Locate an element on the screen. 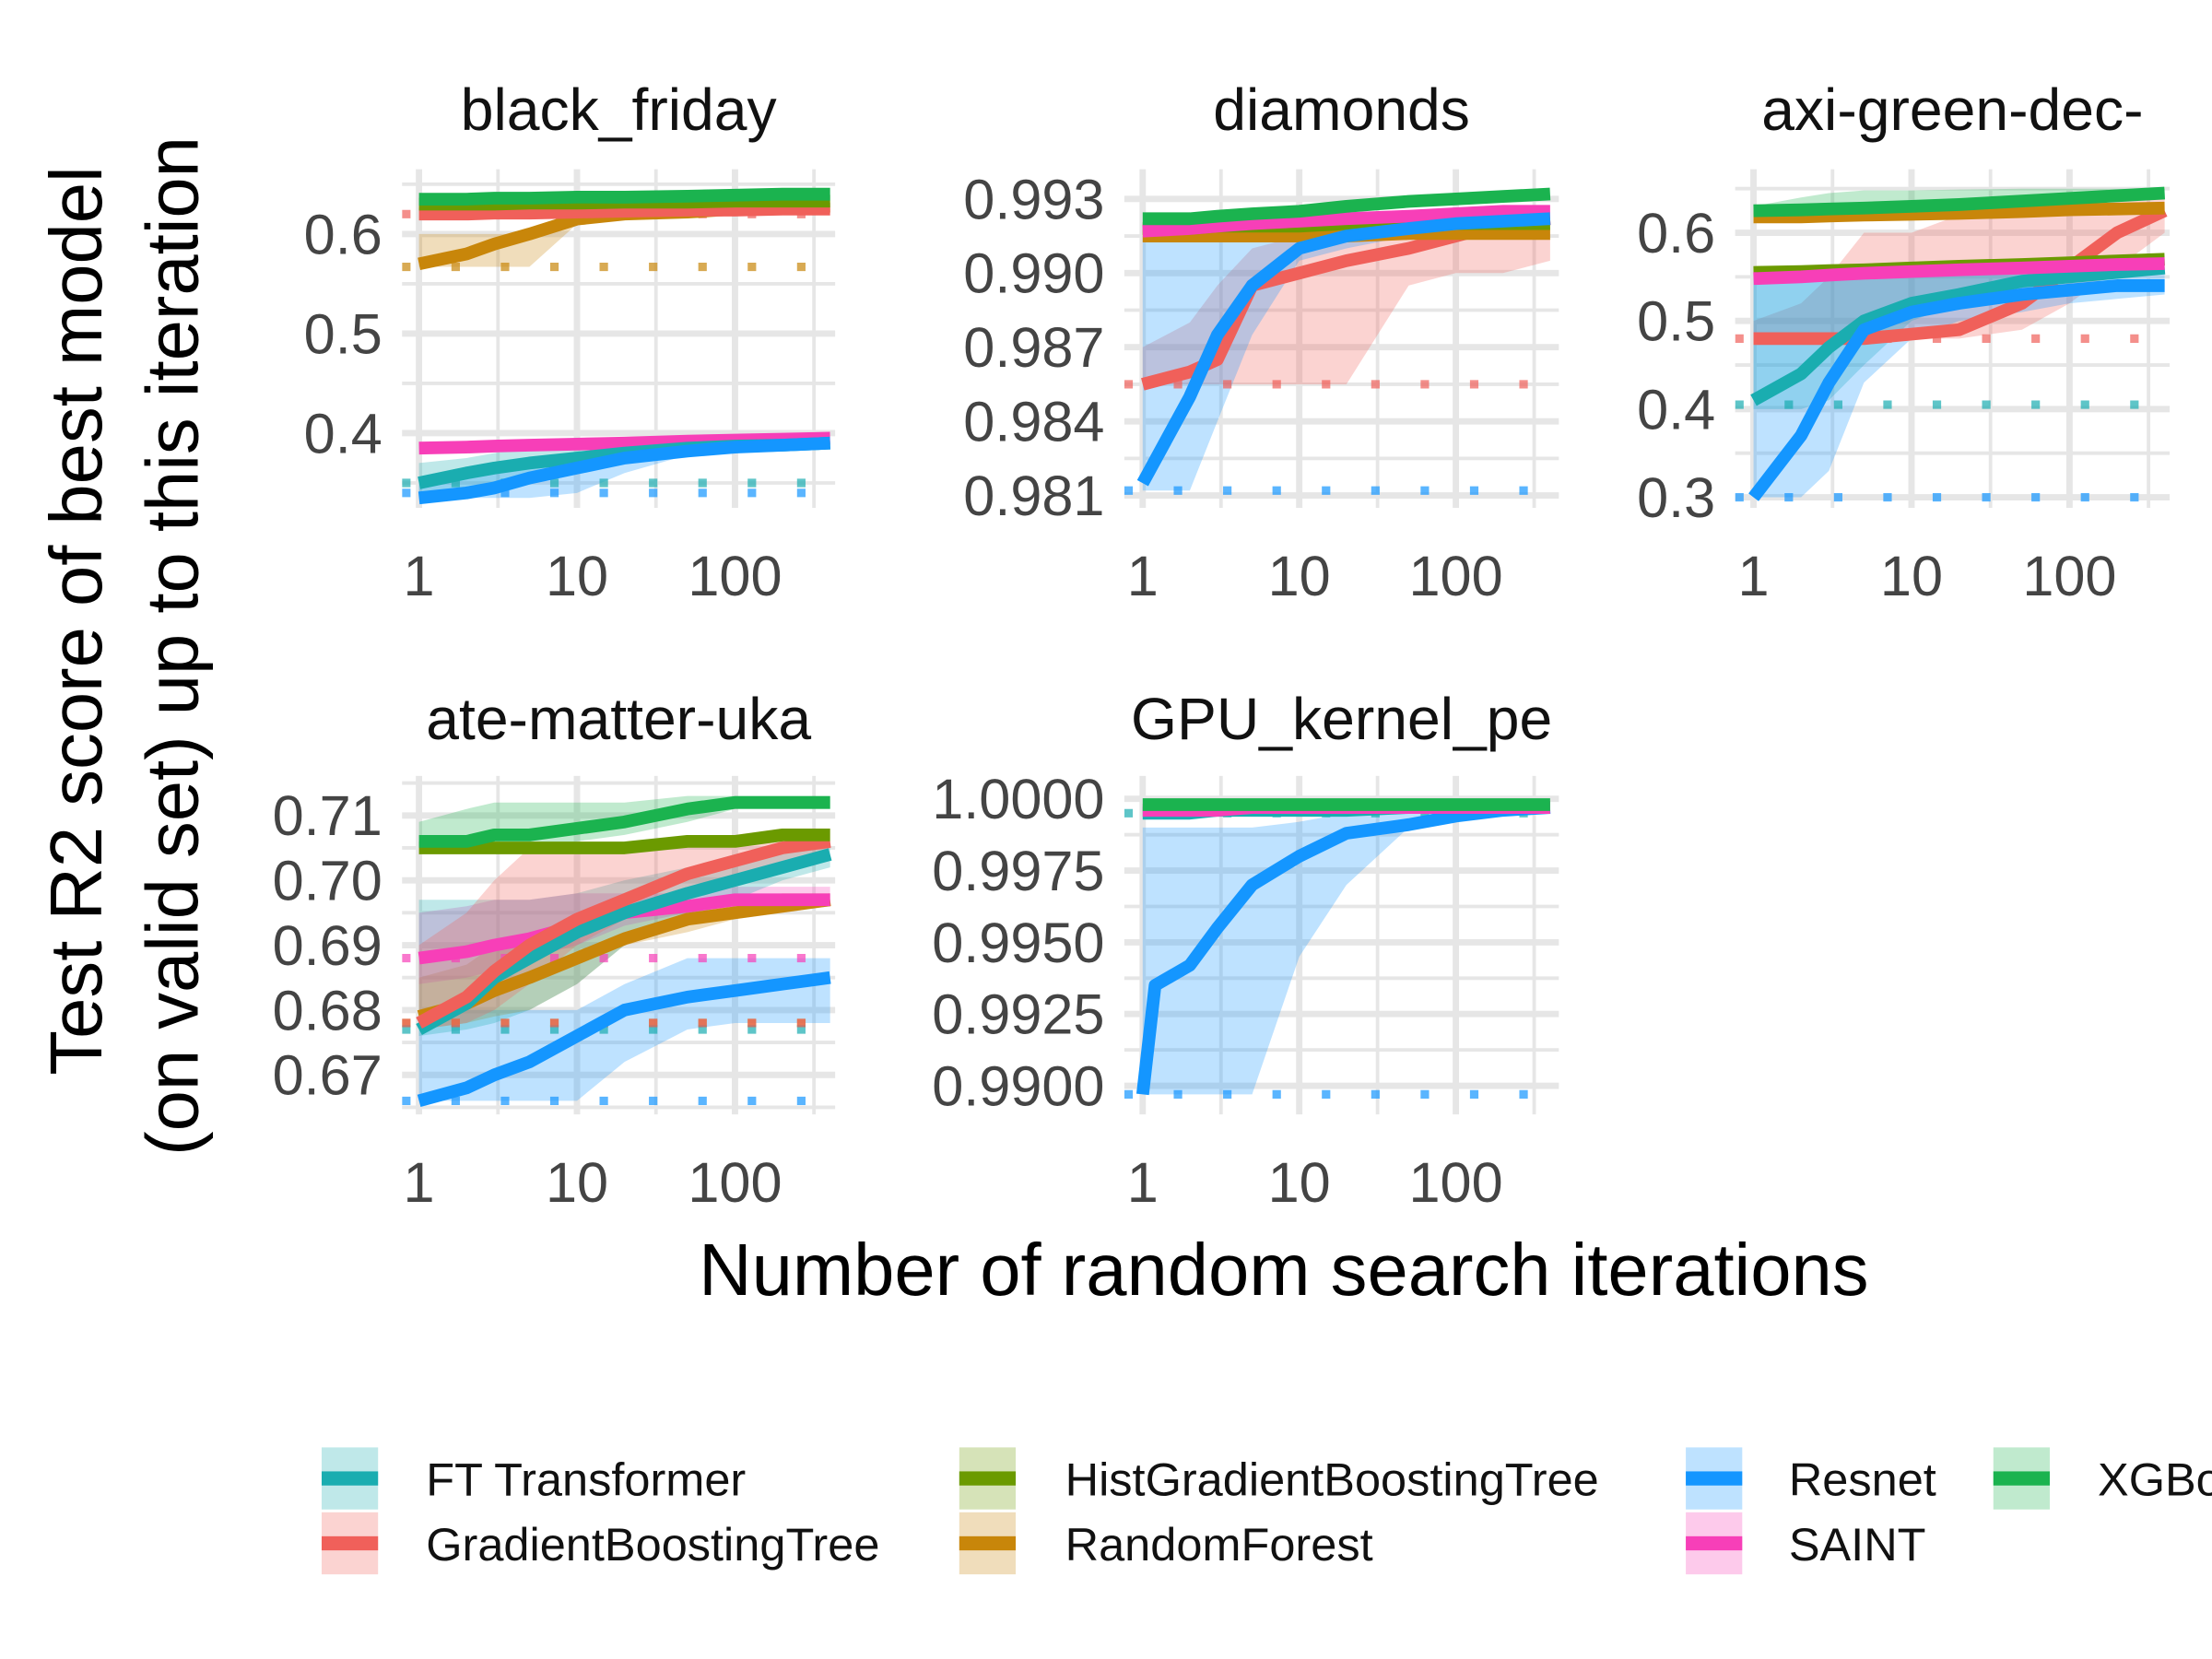 Image resolution: width=2212 pixels, height=1659 pixels. legend-label: GradientBoostingTree is located at coordinates (652, 1544).